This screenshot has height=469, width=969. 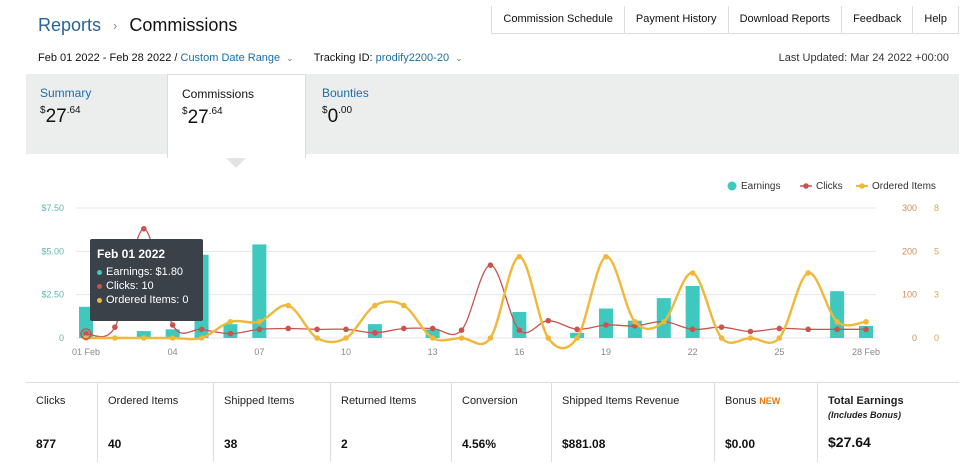 I want to click on tracking-id-label: Tracking ID:, so click(x=343, y=58).